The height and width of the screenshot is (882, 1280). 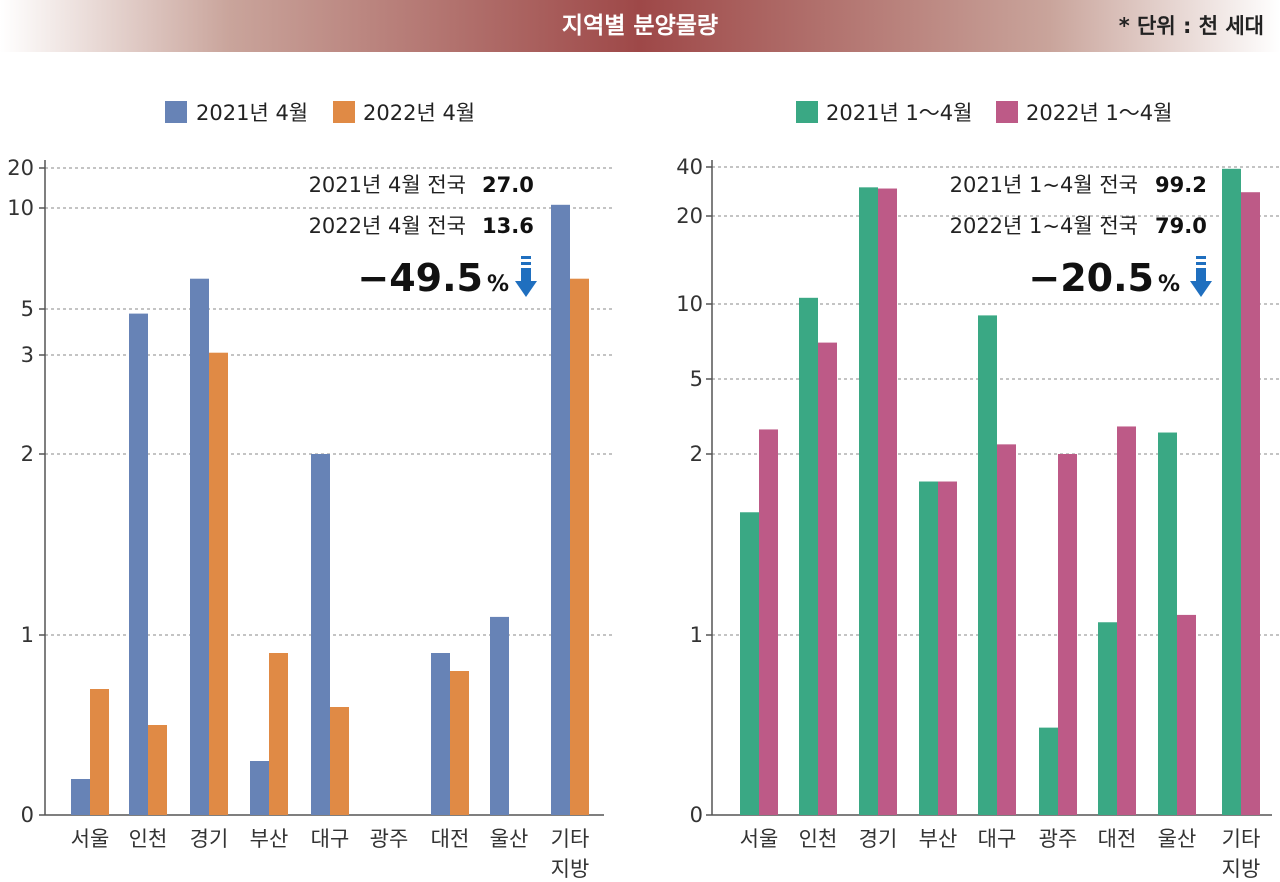 What do you see at coordinates (252, 113) in the screenshot?
I see `chart1-legend-label: 2021년 4월` at bounding box center [252, 113].